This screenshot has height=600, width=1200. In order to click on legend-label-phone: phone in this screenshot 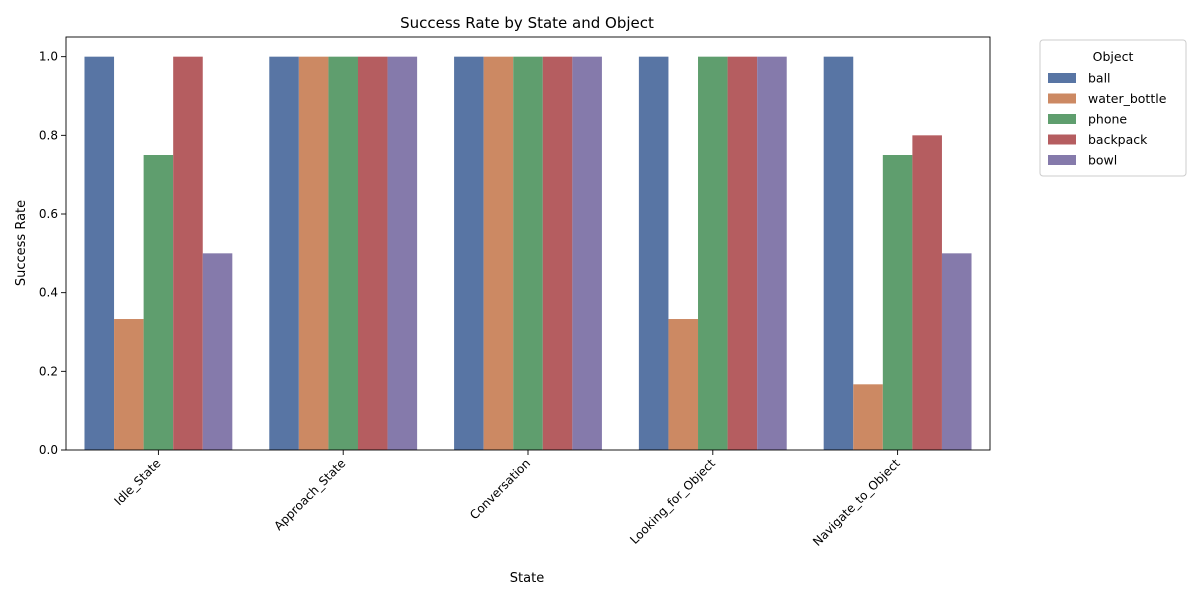, I will do `click(1105, 119)`.